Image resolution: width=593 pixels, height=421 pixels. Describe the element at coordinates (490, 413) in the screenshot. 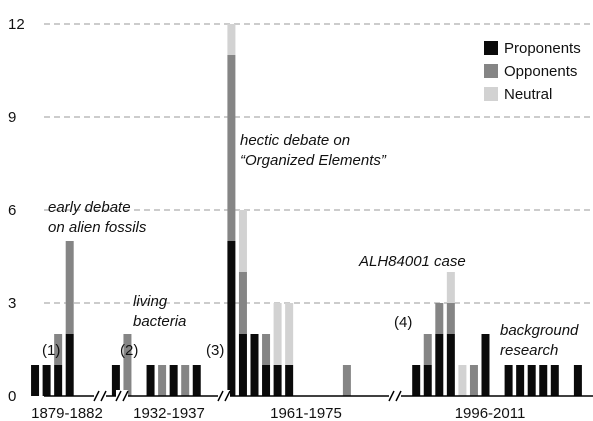

I see `x-label-3: 1996-2011` at that location.